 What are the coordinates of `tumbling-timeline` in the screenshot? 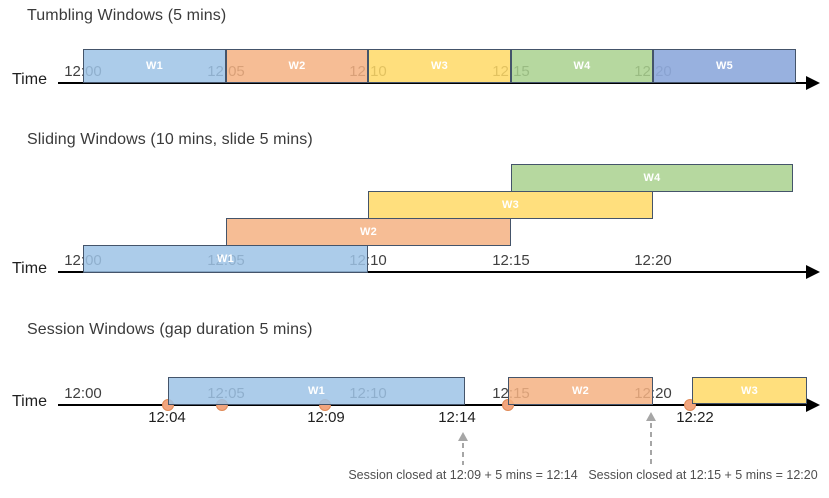 It's located at (433, 83).